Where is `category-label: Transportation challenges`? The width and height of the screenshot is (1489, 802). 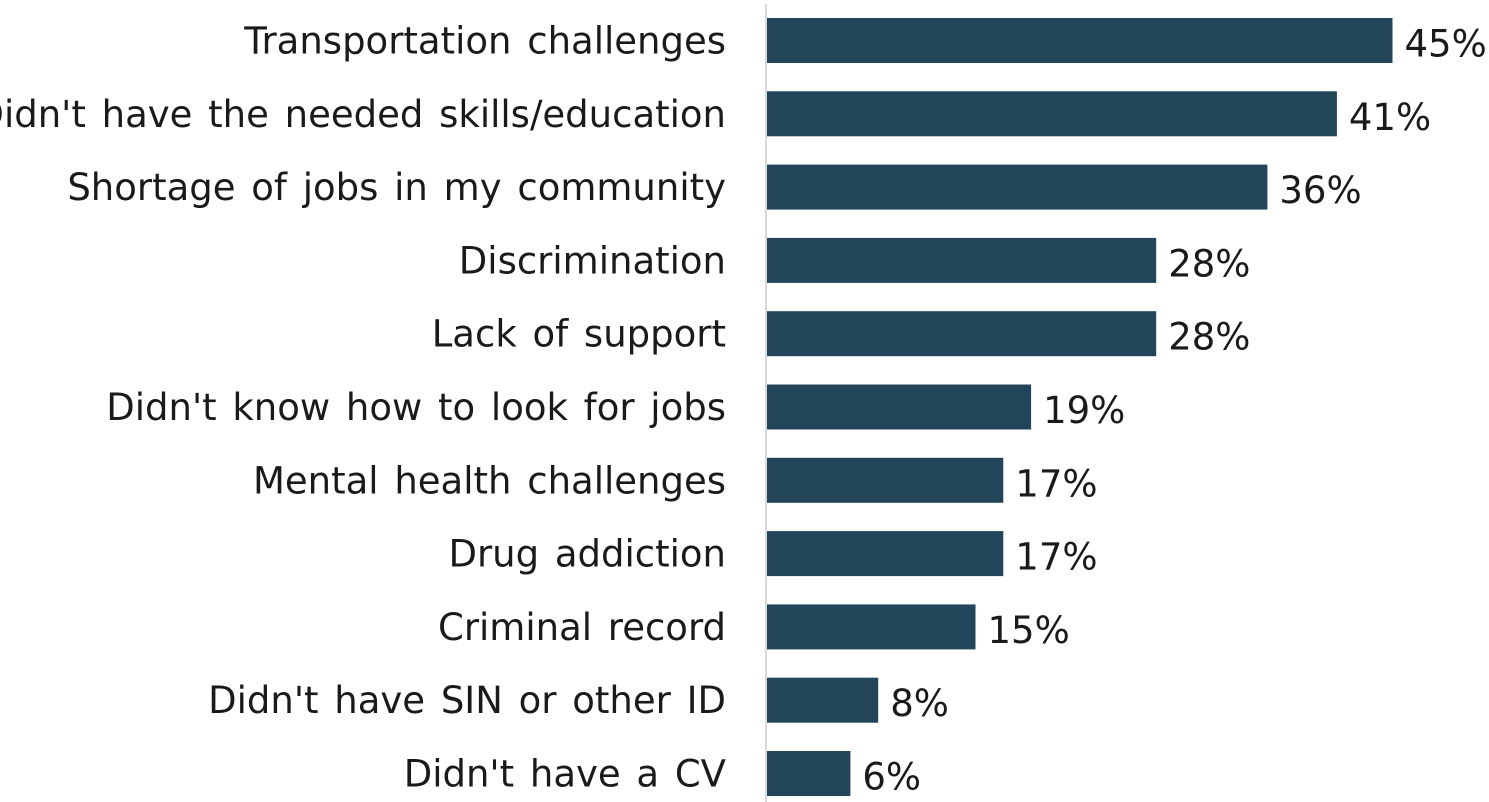 category-label: Transportation challenges is located at coordinates (484, 41).